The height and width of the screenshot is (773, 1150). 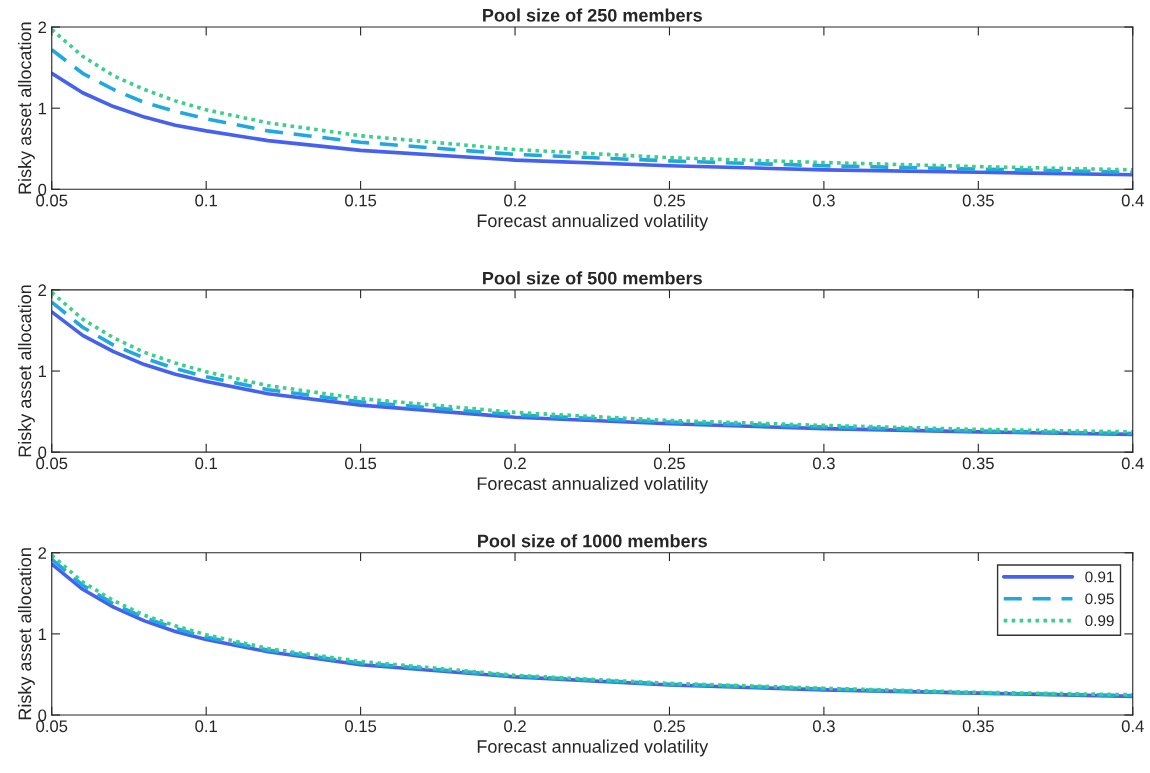 What do you see at coordinates (592, 278) in the screenshot?
I see `chart-title: Pool size of 500 members` at bounding box center [592, 278].